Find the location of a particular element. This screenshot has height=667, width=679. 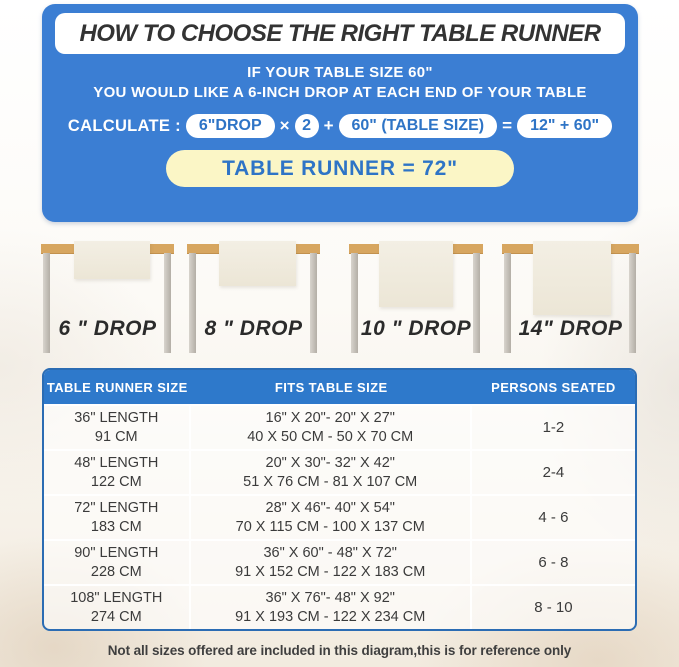

runner-size-in: 90" LENGTH is located at coordinates (116, 552).